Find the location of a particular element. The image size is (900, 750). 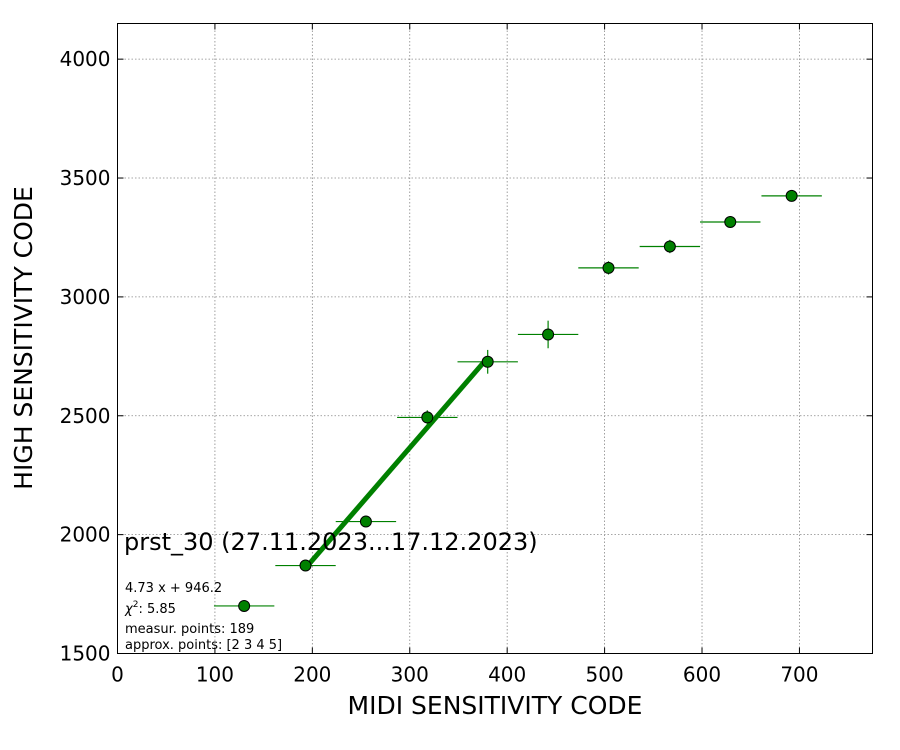

x-tick-label: 600 is located at coordinates (702, 675).